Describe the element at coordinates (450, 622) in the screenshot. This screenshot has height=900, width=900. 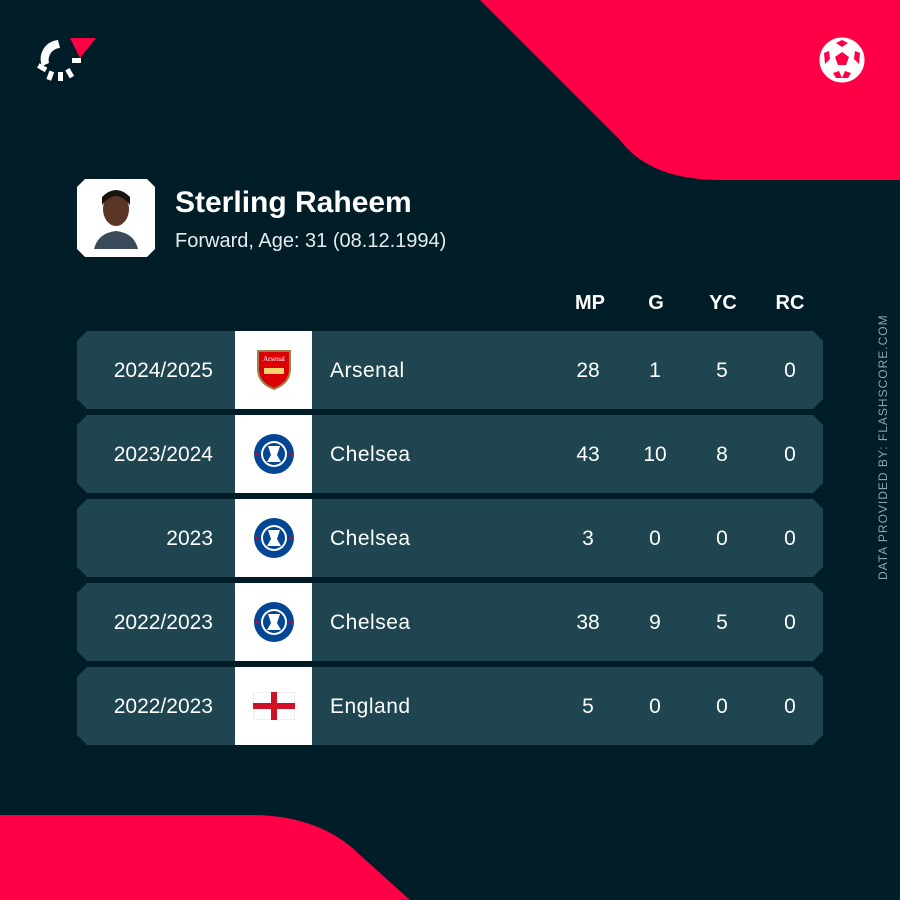
I see `table-row: 2022/2023 Chelsea 38 9 5 0` at that location.